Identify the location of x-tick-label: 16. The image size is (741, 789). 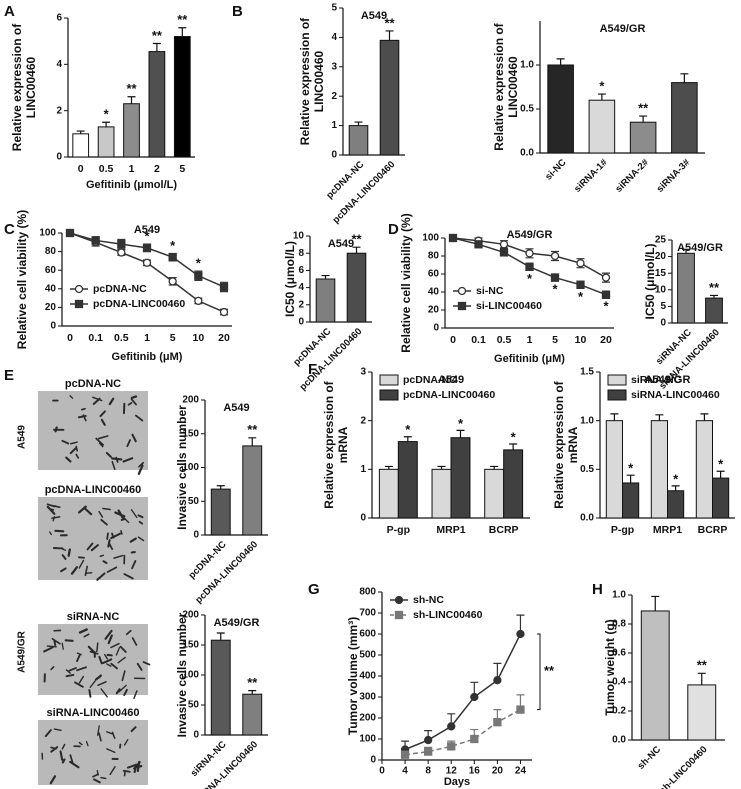
(475, 771).